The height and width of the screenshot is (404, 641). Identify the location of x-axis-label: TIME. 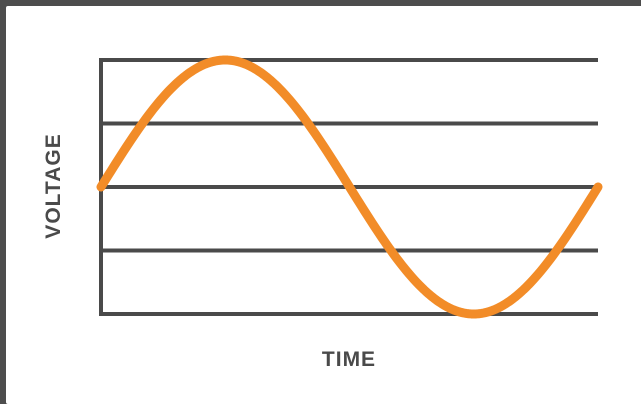
(349, 359).